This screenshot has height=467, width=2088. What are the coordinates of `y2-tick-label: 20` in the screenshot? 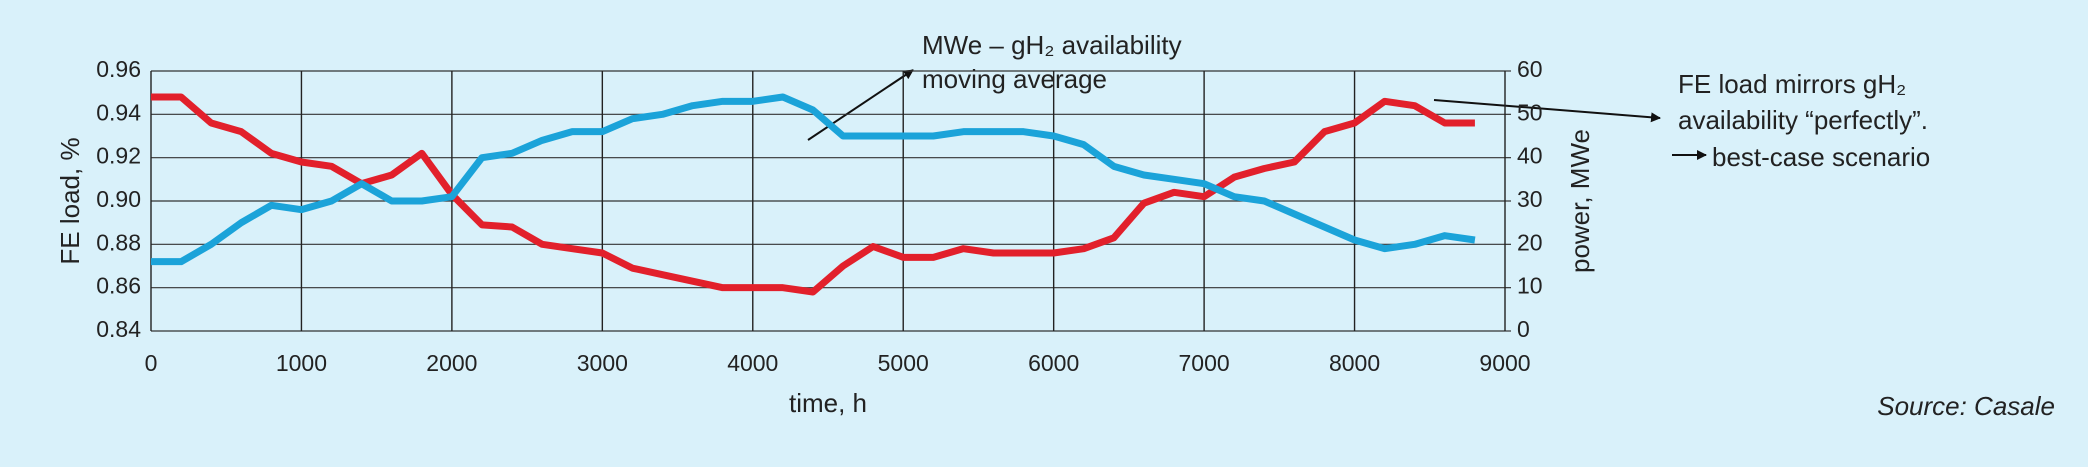 It's located at (1530, 242).